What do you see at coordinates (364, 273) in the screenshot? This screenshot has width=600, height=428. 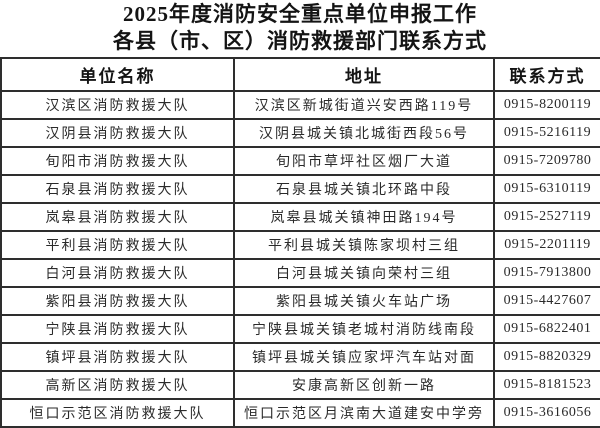 I see `address-cell: 白河县城关镇向荣村三组` at bounding box center [364, 273].